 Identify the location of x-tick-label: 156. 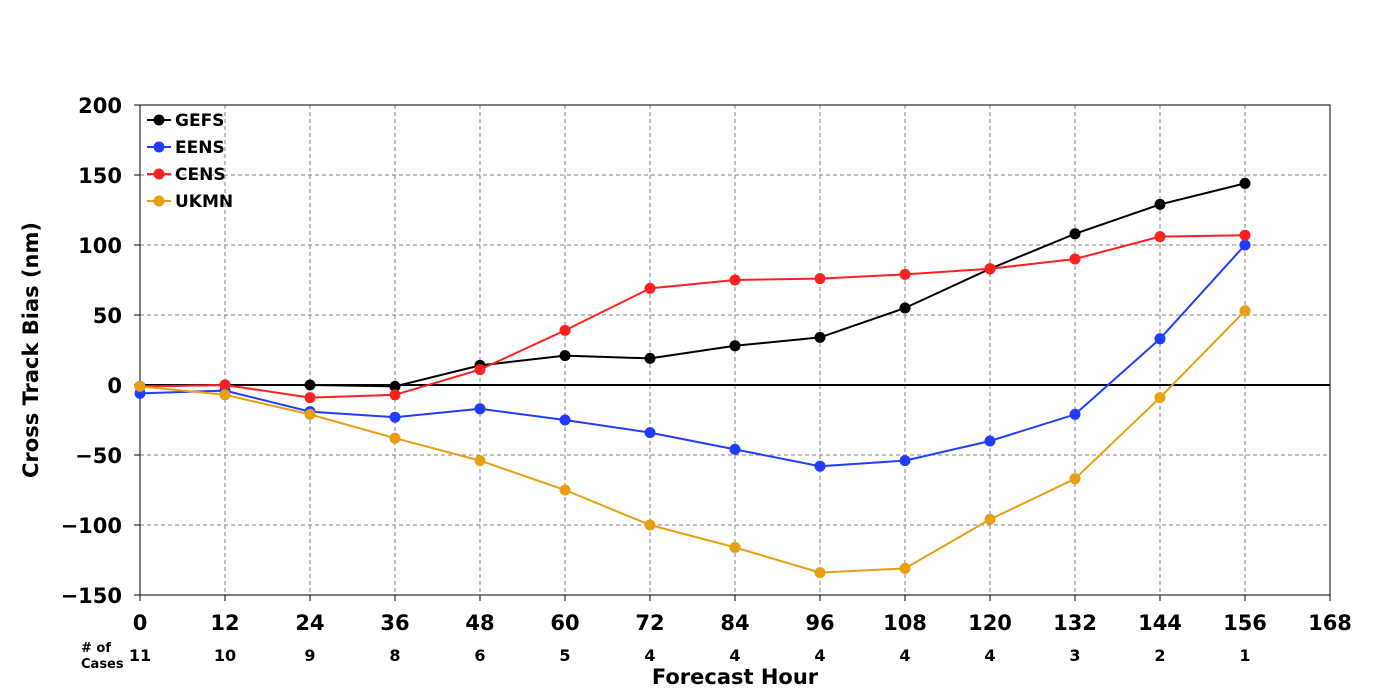
(1245, 623).